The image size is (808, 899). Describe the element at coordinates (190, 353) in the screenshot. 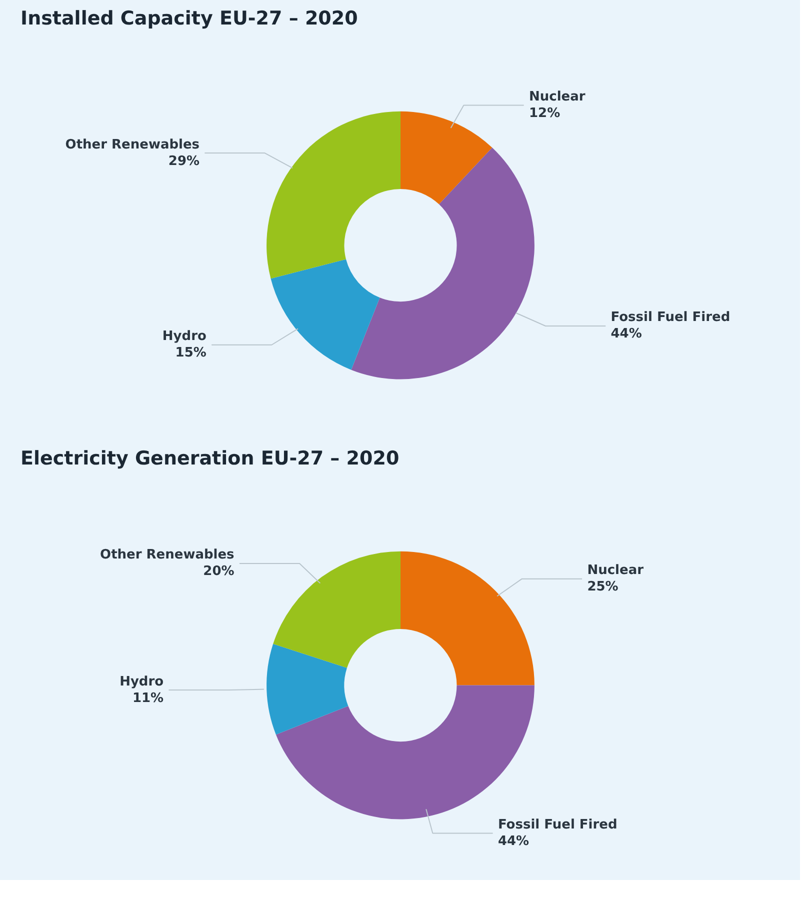

I see `data-label: 15%` at that location.